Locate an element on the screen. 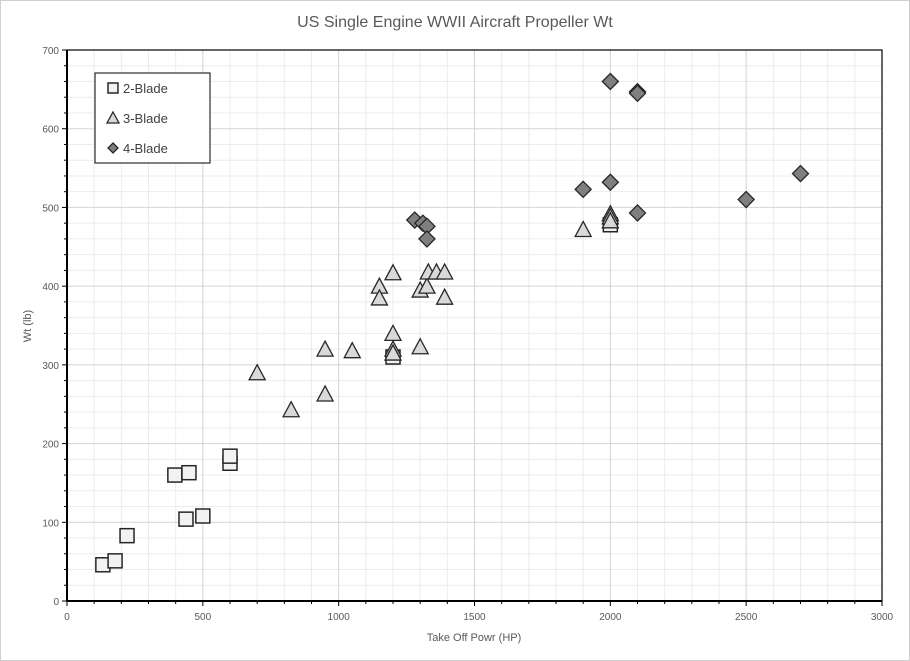 This screenshot has height=661, width=910. diamond-marker-icon is located at coordinates (113, 148).